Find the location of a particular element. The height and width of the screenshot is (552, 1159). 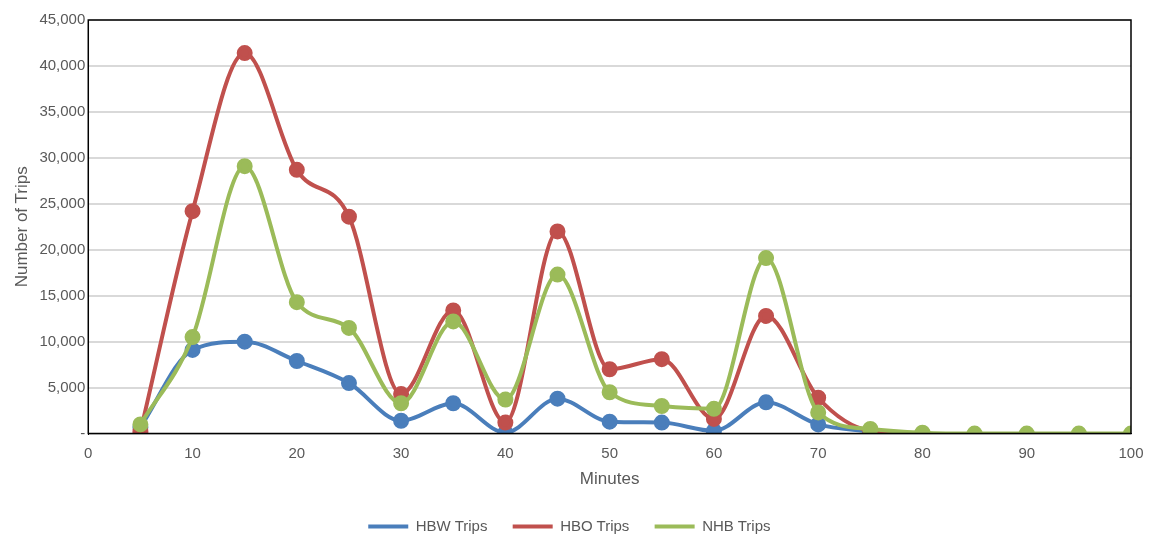

y-tick-label: 10,000 is located at coordinates (62, 340).